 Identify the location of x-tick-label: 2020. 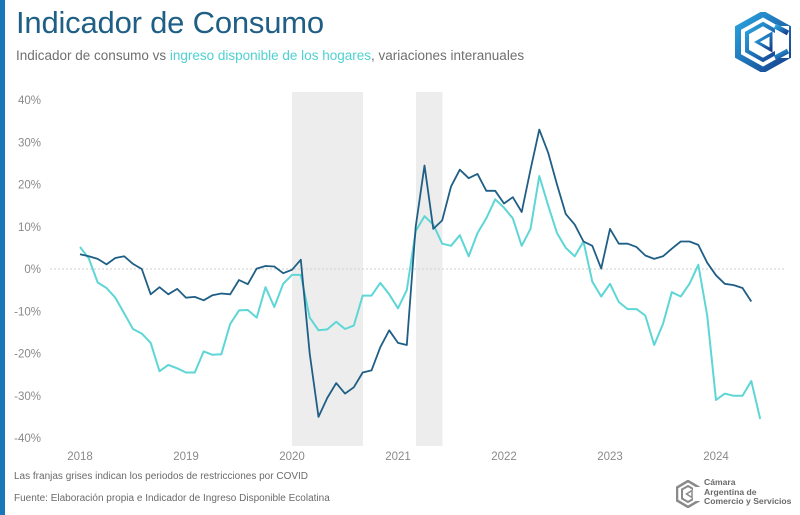
(292, 457).